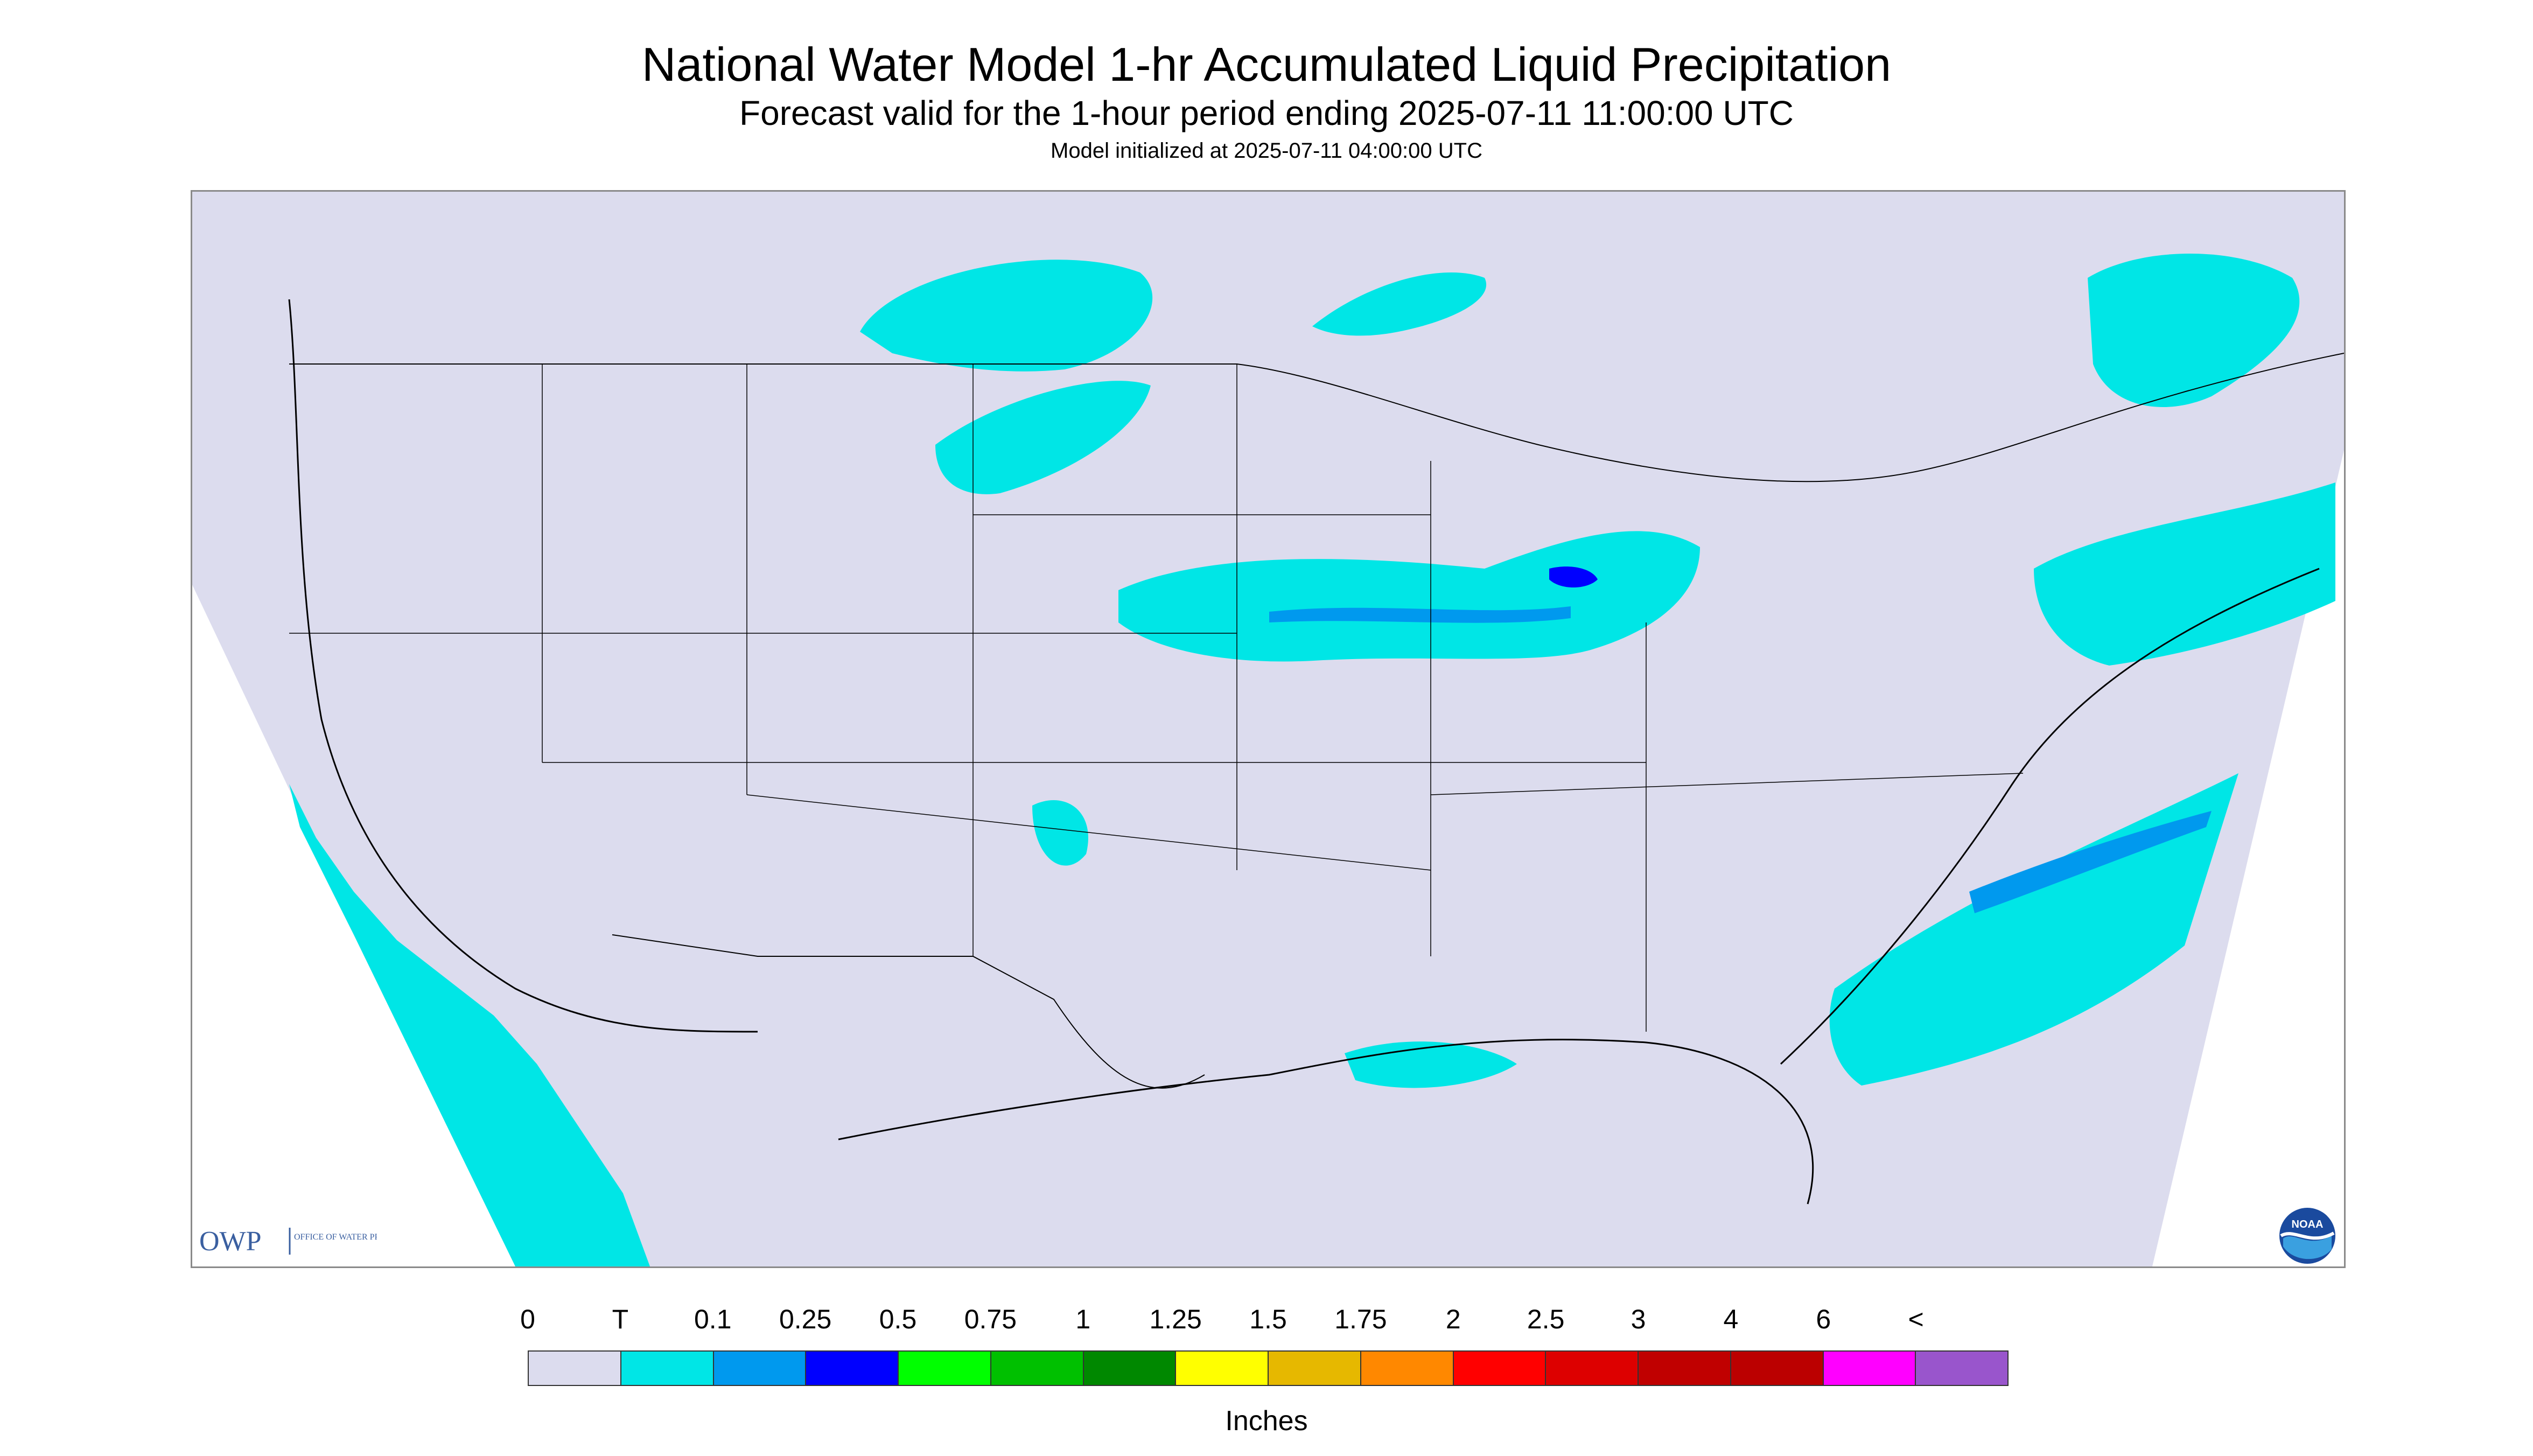 The width and height of the screenshot is (2533, 1456). Describe the element at coordinates (469, 1025) in the screenshot. I see `precip-pacific` at that location.